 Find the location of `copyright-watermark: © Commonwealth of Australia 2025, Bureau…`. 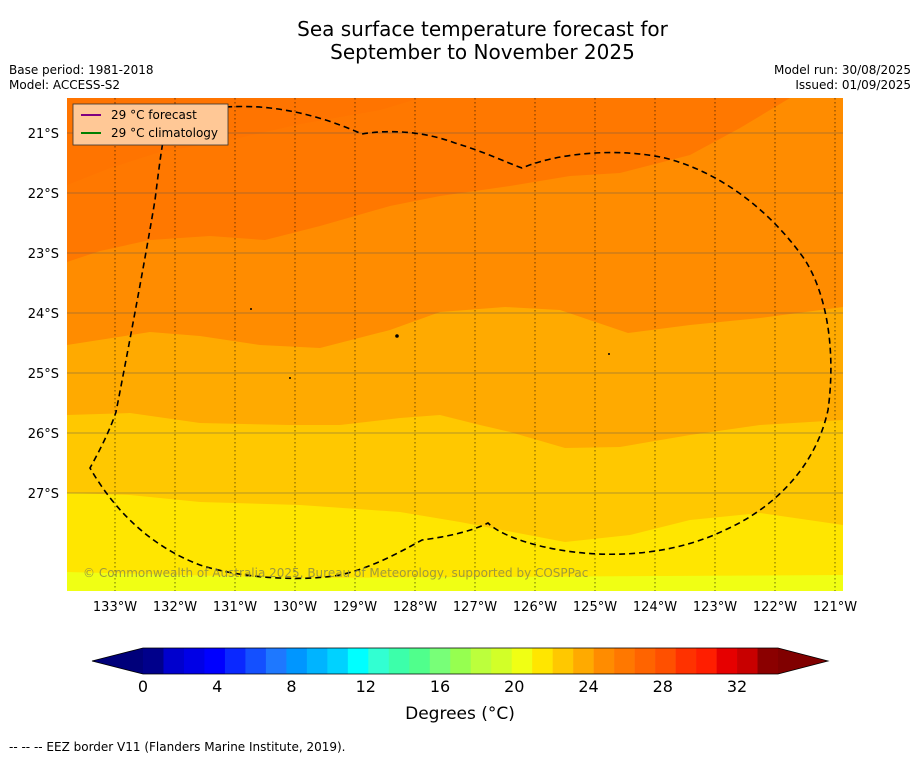

copyright-watermark: © Commonwealth of Australia 2025, Bureau… is located at coordinates (335, 573).